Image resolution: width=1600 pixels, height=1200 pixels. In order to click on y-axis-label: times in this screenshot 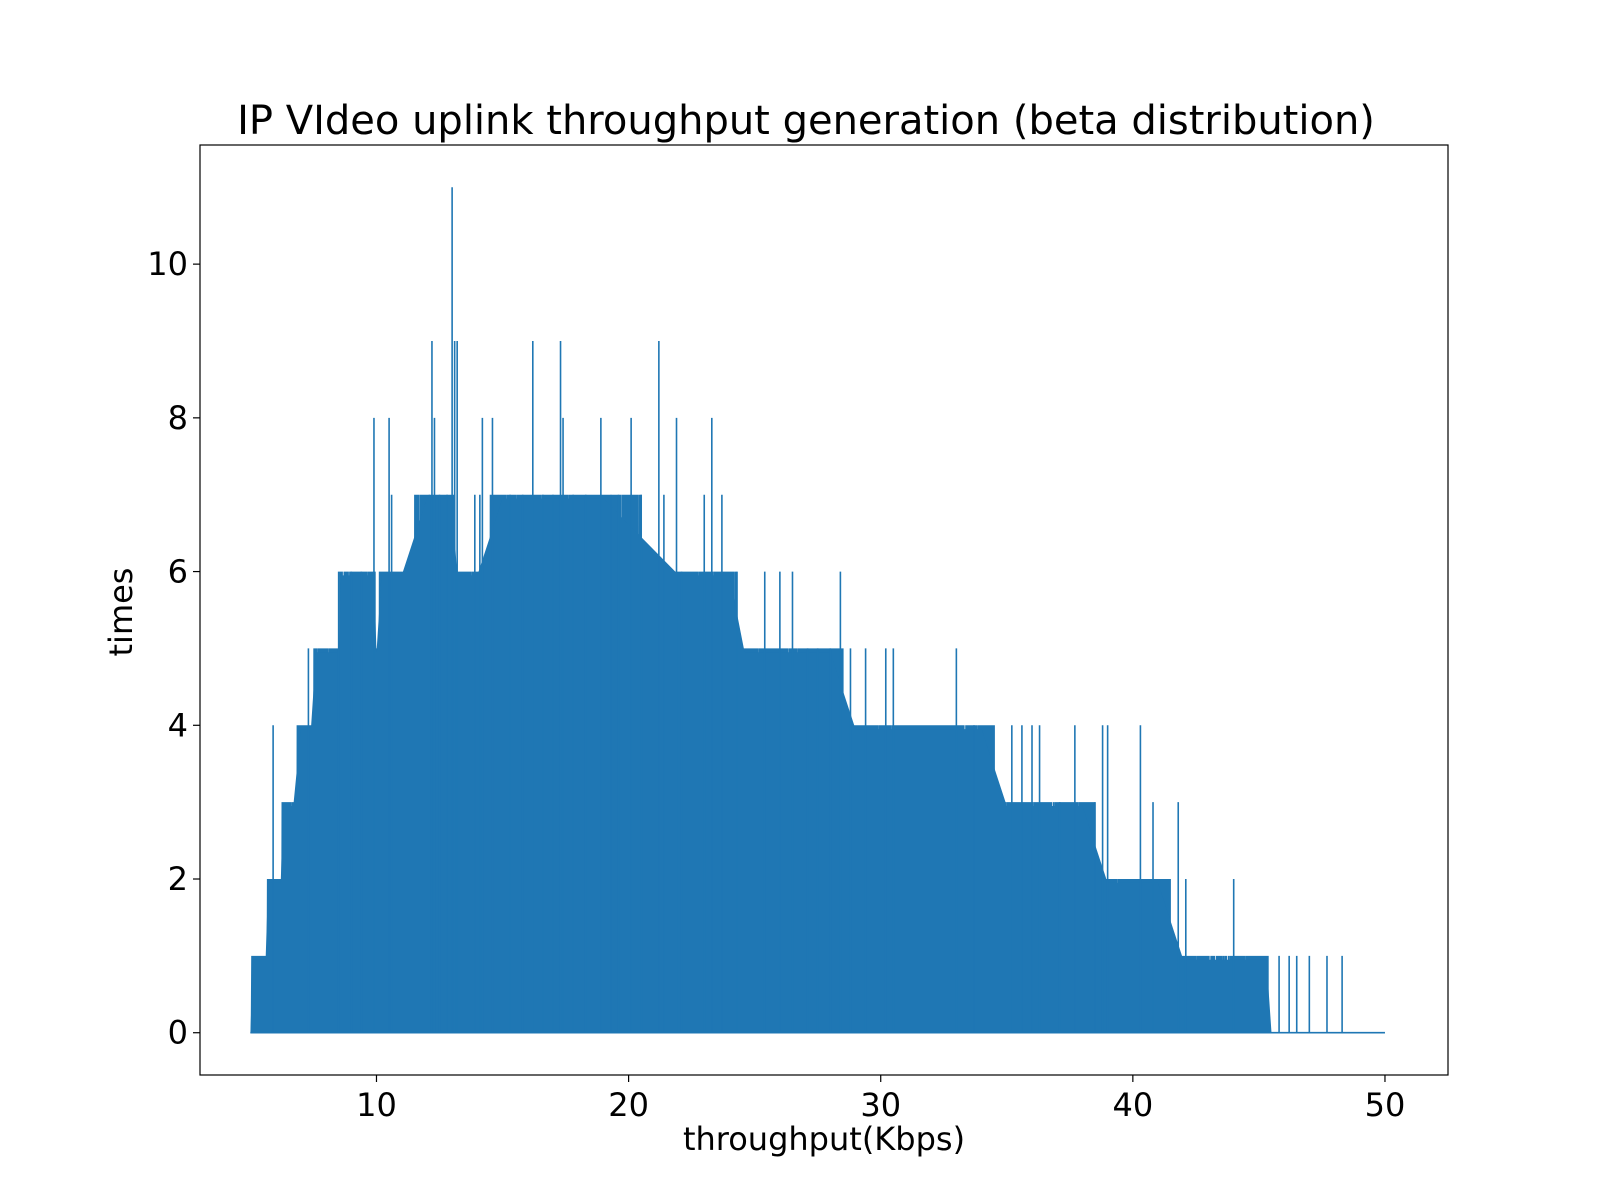, I will do `click(121, 612)`.